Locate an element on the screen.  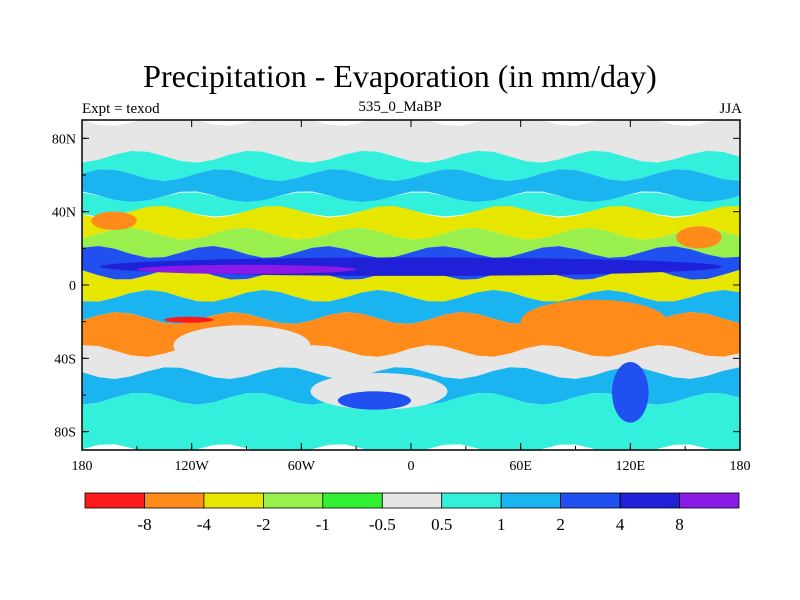
x-tick-label: 120W is located at coordinates (192, 466).